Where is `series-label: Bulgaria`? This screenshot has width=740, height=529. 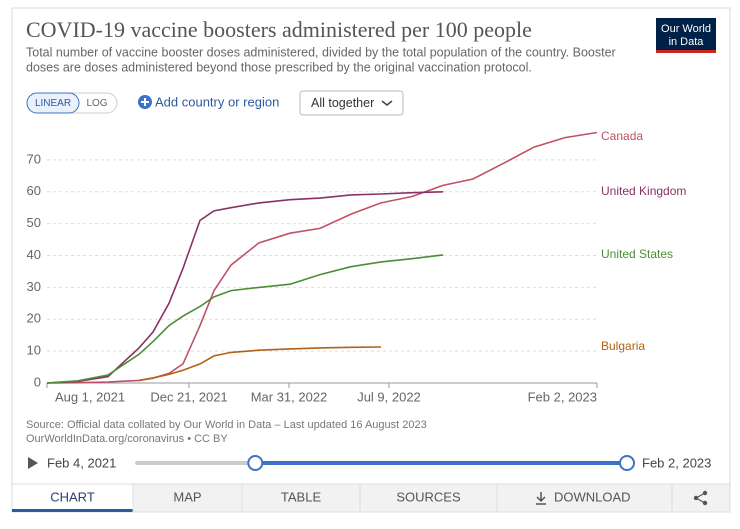
series-label: Bulgaria is located at coordinates (623, 346).